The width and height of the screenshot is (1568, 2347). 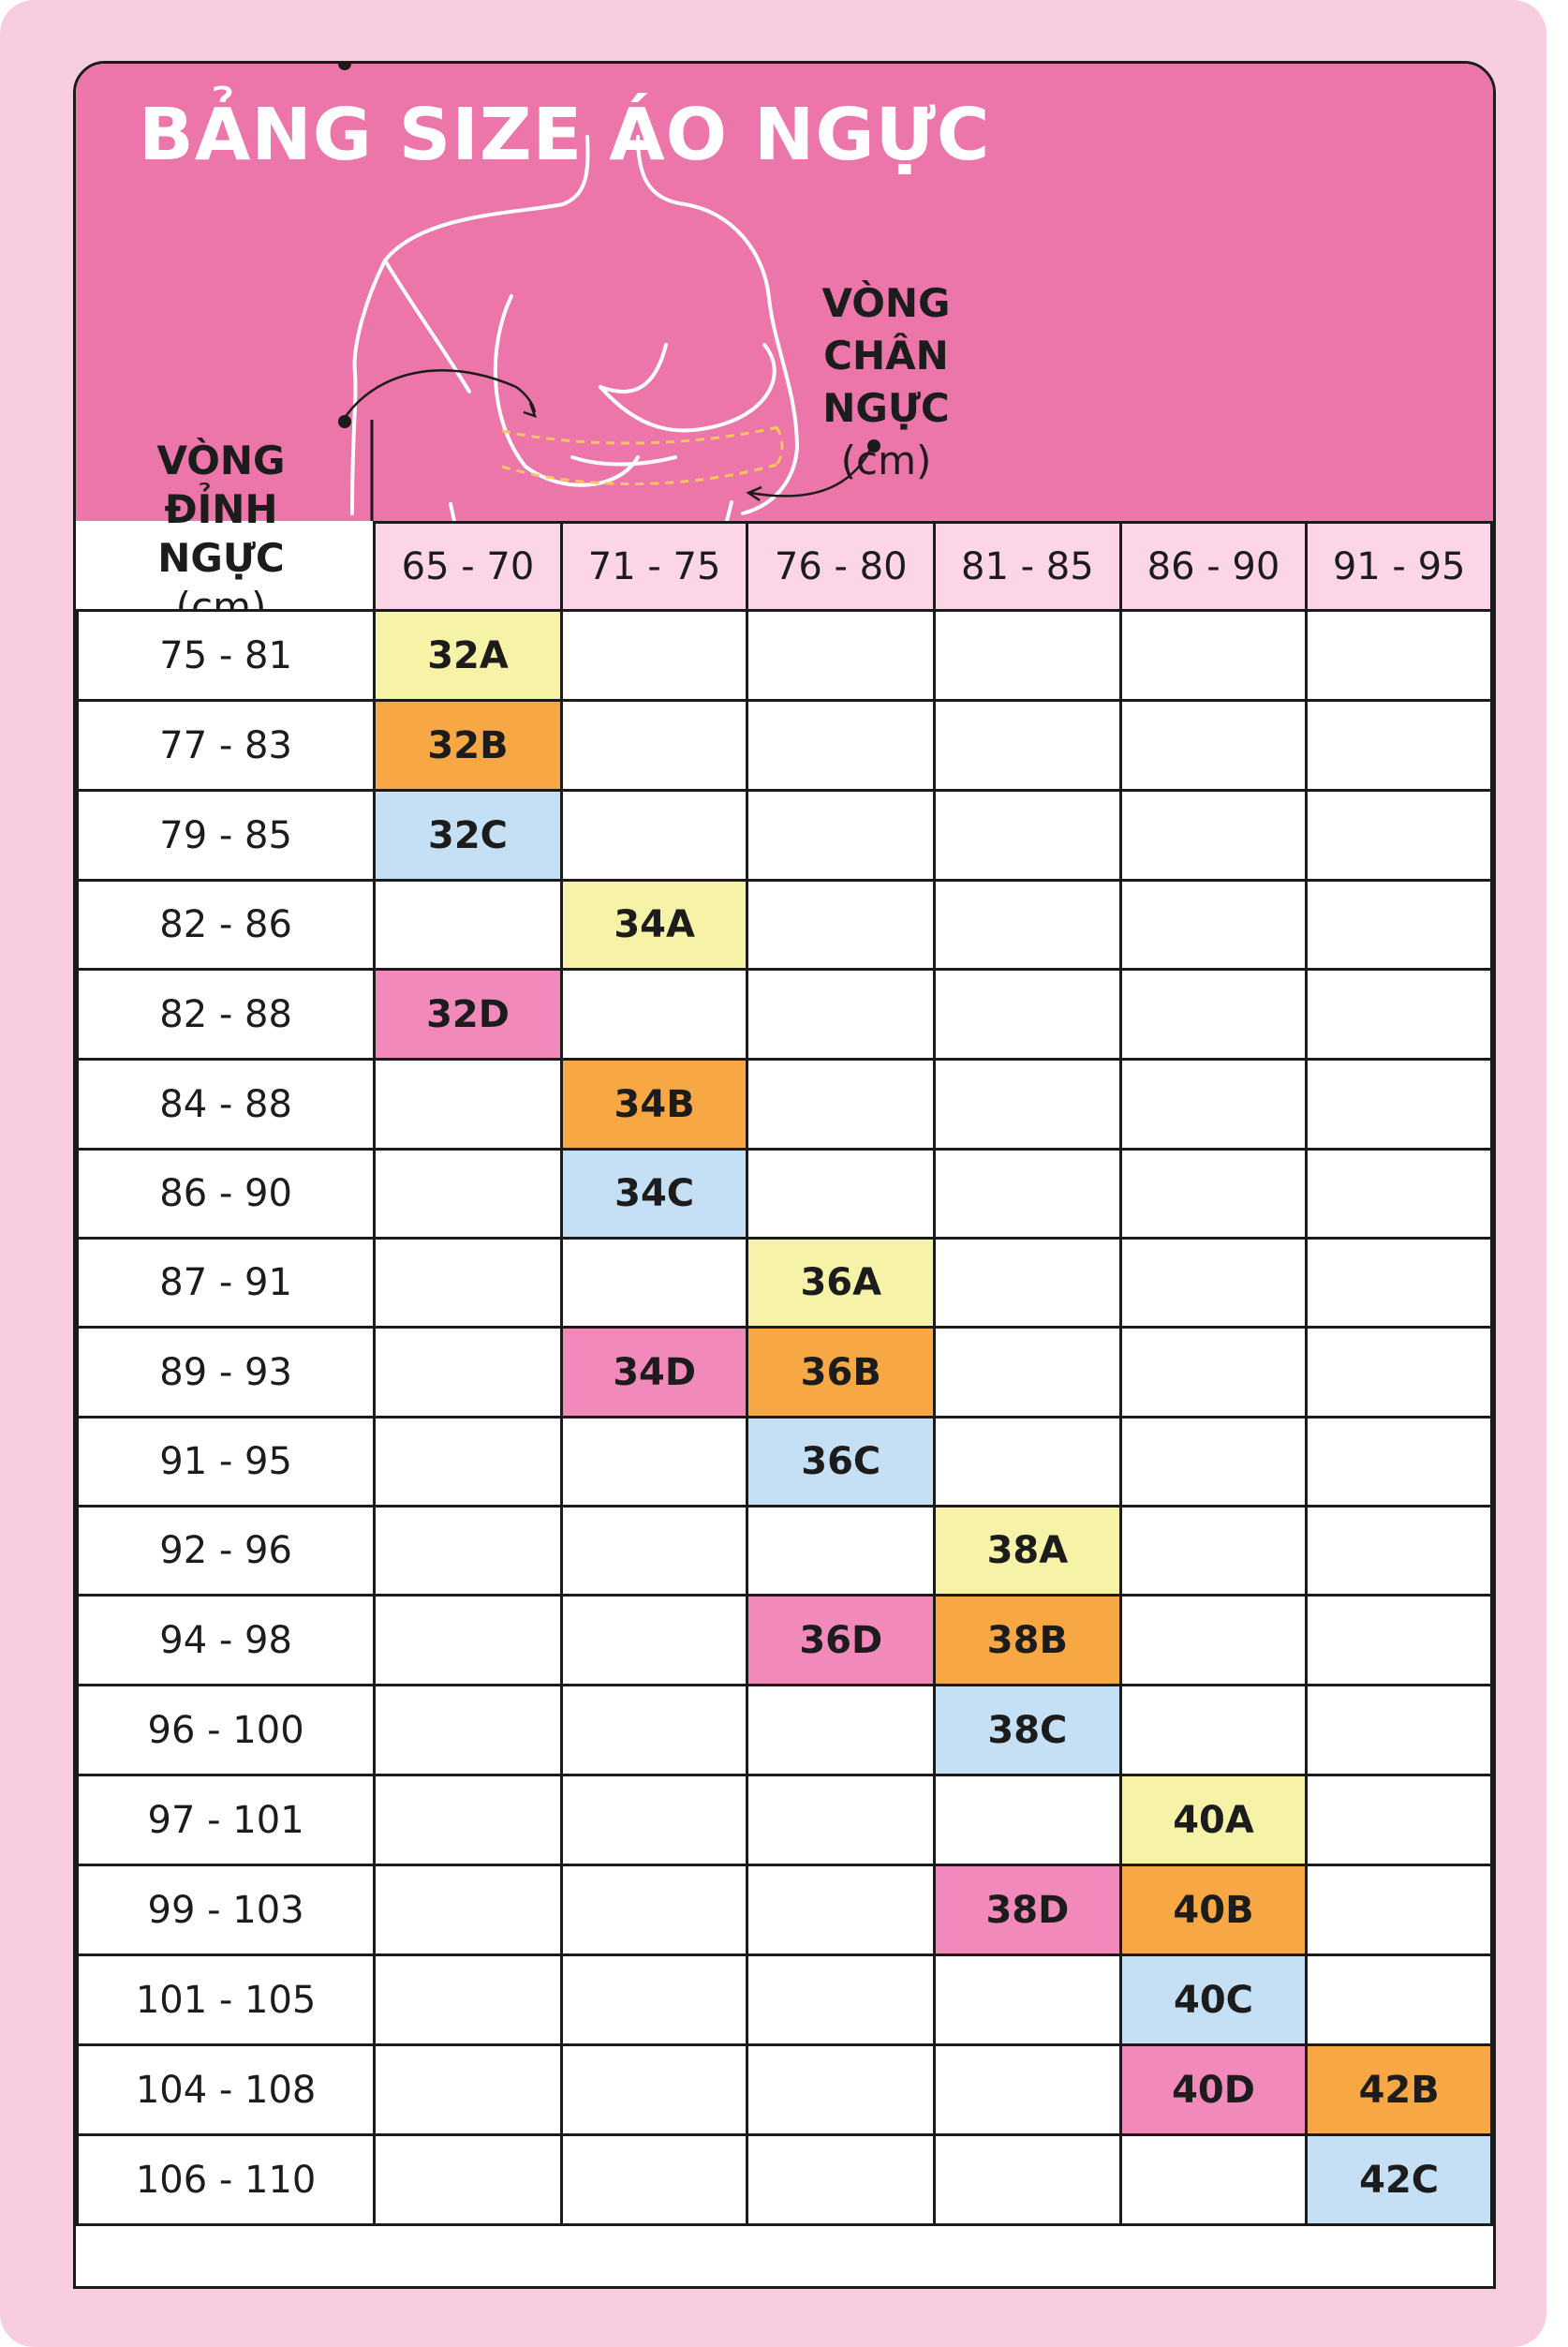 I want to click on size-cell: 38C, so click(x=1027, y=1730).